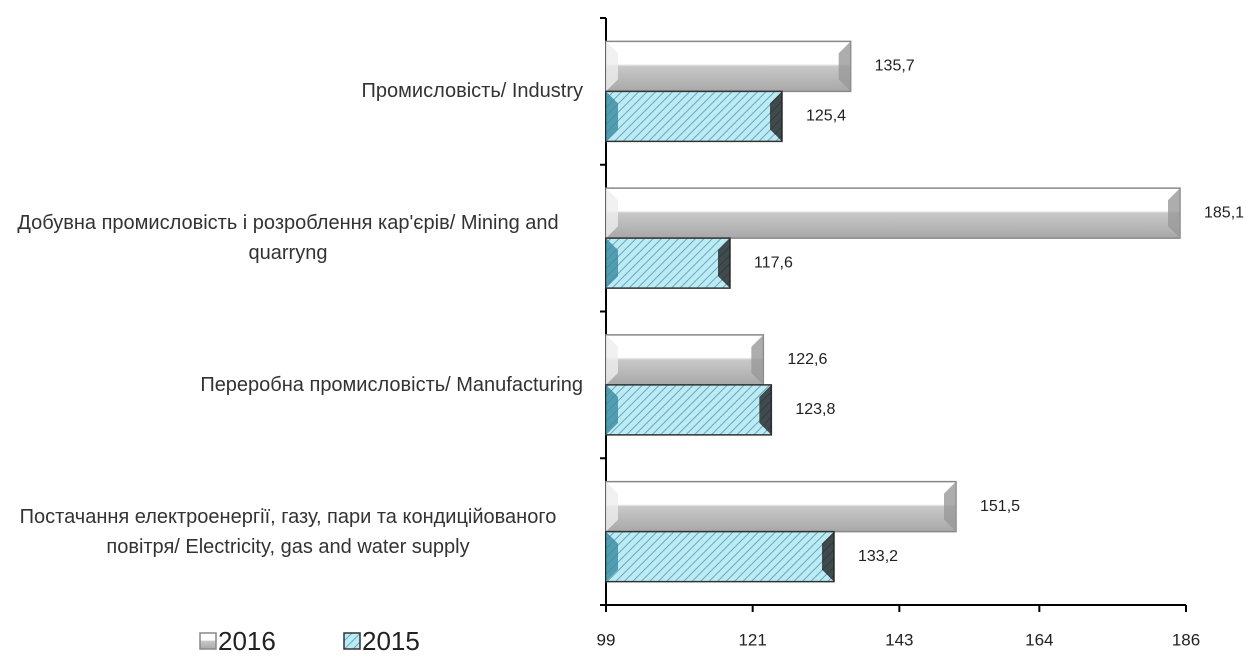  What do you see at coordinates (815, 409) in the screenshot?
I see `value-label: 123,8` at bounding box center [815, 409].